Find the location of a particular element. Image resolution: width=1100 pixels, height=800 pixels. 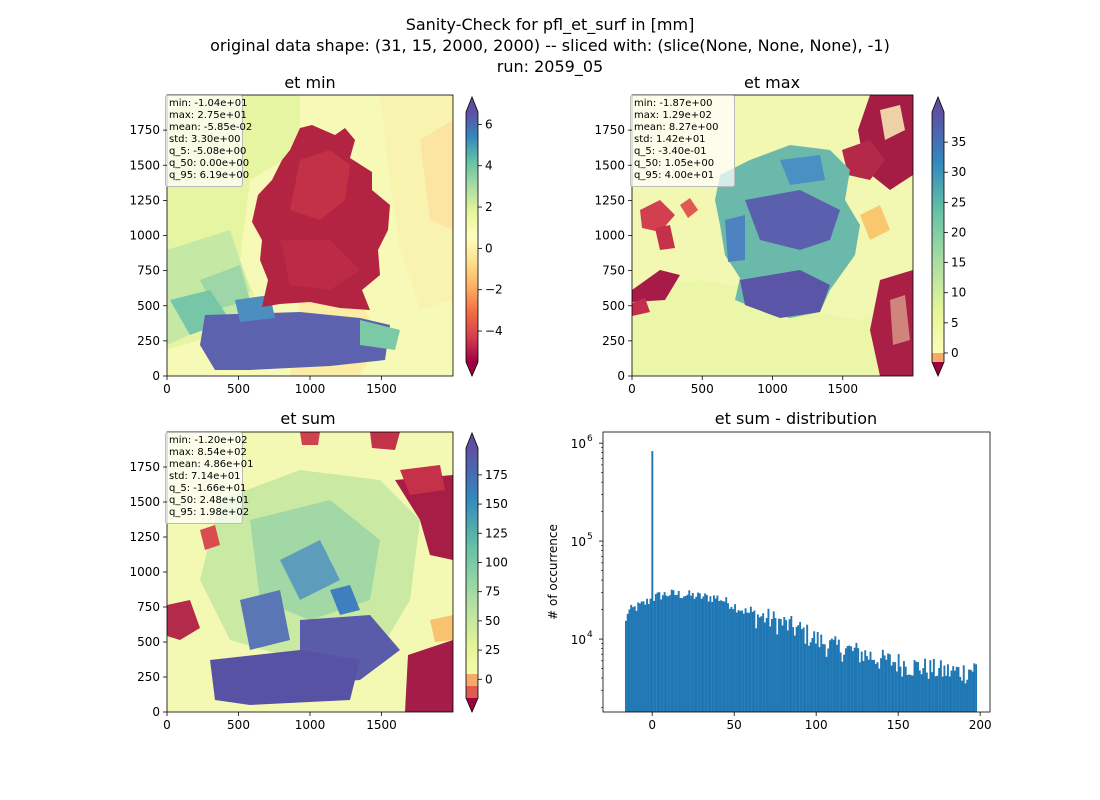

colorbar-et-sum: 0 25 50 75 100 125 150 175 is located at coordinates (486, 572).